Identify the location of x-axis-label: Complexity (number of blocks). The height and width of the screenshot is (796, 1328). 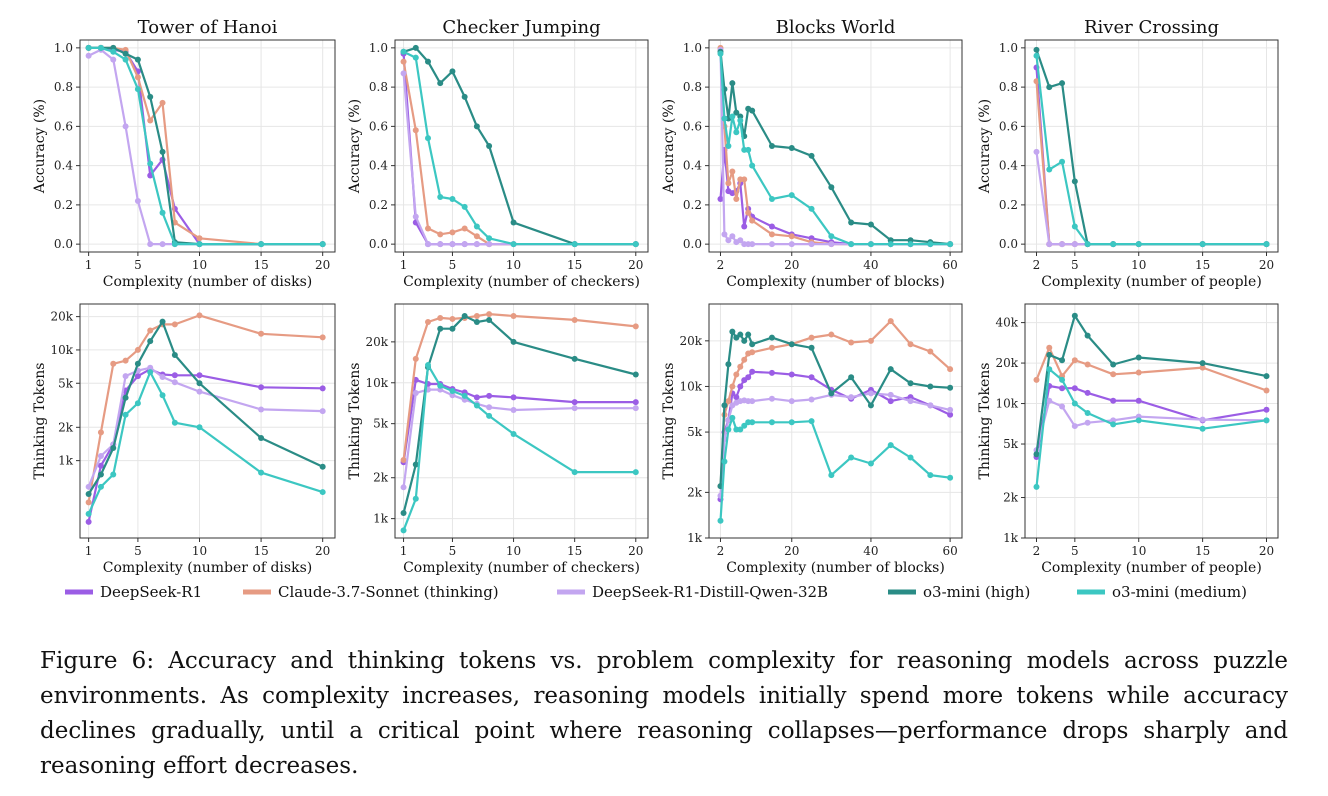
(835, 568).